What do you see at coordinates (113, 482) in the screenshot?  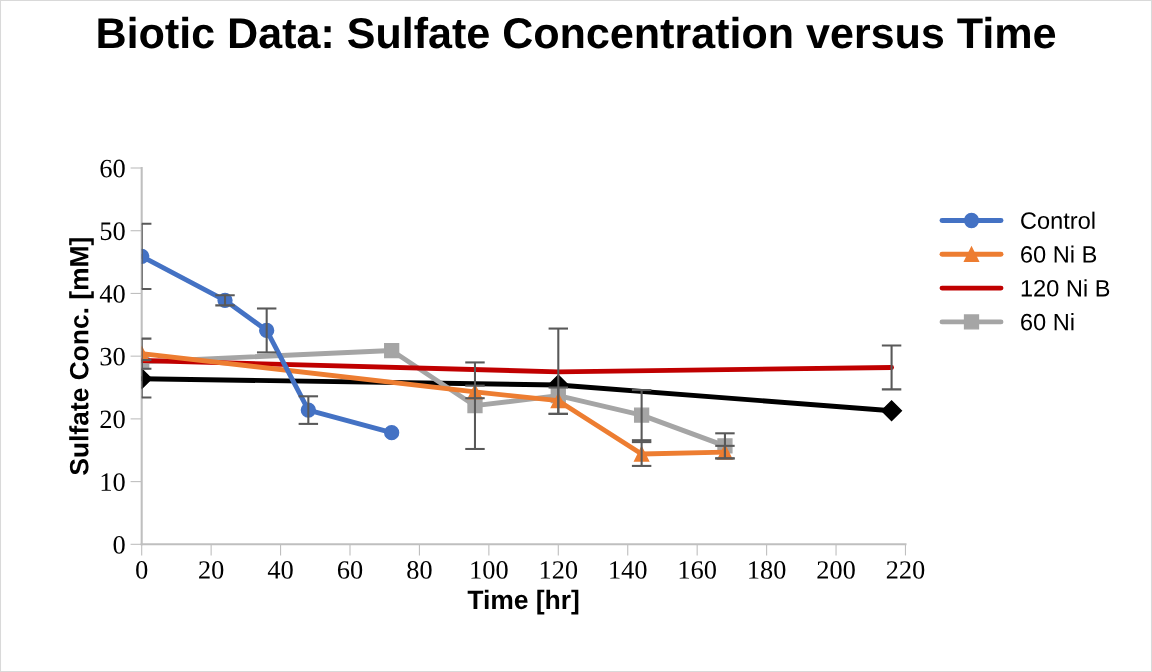 I see `y-tick-label: 10` at bounding box center [113, 482].